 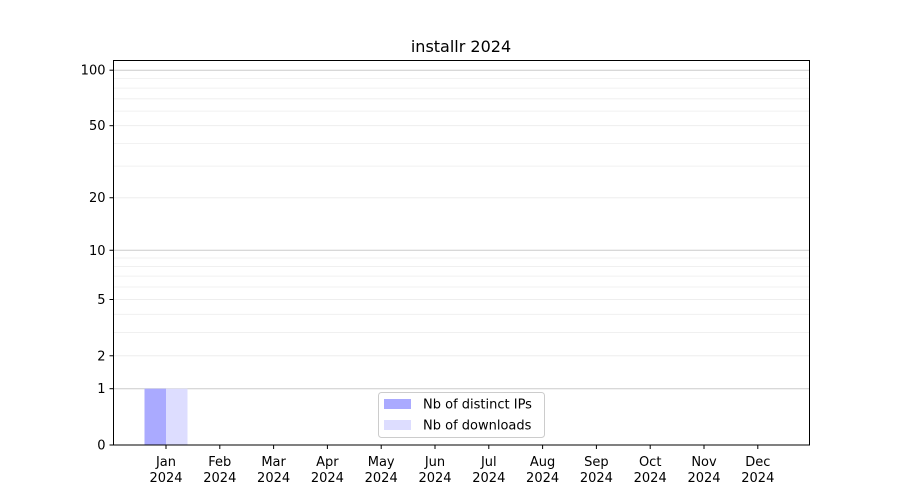 I want to click on x-tick-label: Jul, so click(x=488, y=462).